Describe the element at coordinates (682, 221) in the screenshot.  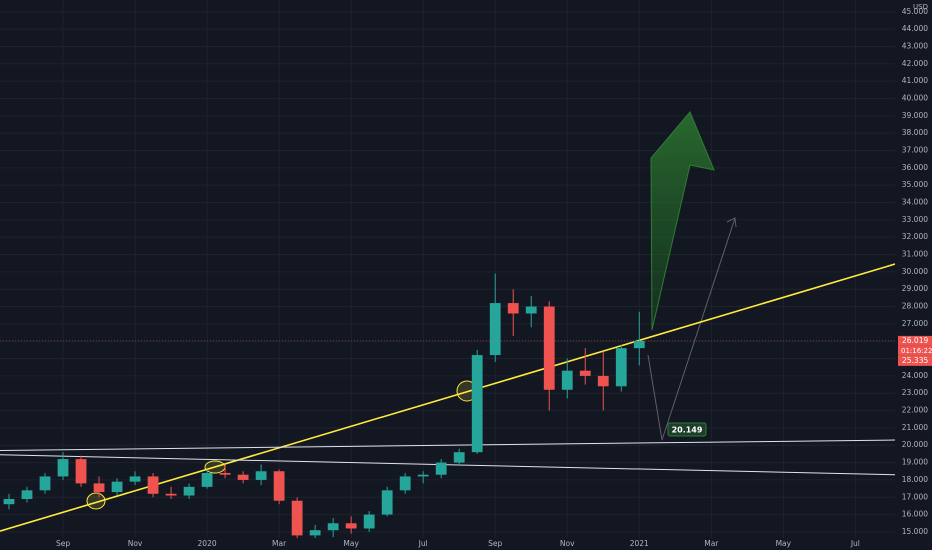
I see `projection-arrow` at that location.